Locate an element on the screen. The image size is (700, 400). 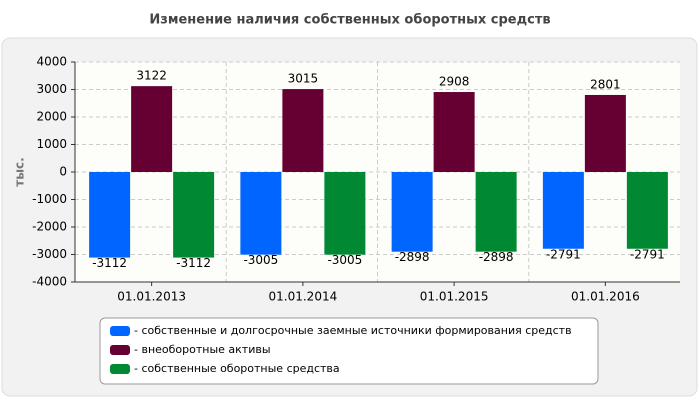
y-tick-label: 3000 is located at coordinates (51, 89).